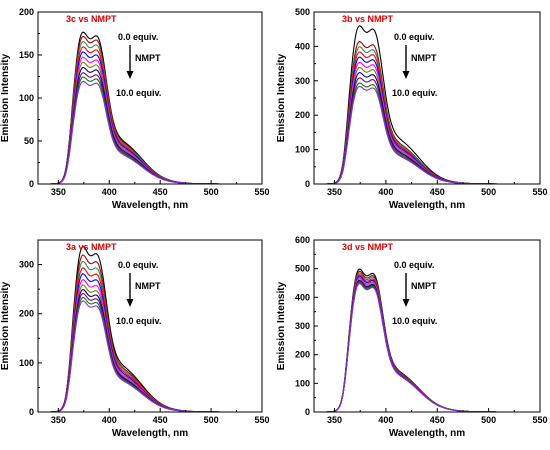  Describe the element at coordinates (29, 141) in the screenshot. I see `y-tick-label: 50` at that location.